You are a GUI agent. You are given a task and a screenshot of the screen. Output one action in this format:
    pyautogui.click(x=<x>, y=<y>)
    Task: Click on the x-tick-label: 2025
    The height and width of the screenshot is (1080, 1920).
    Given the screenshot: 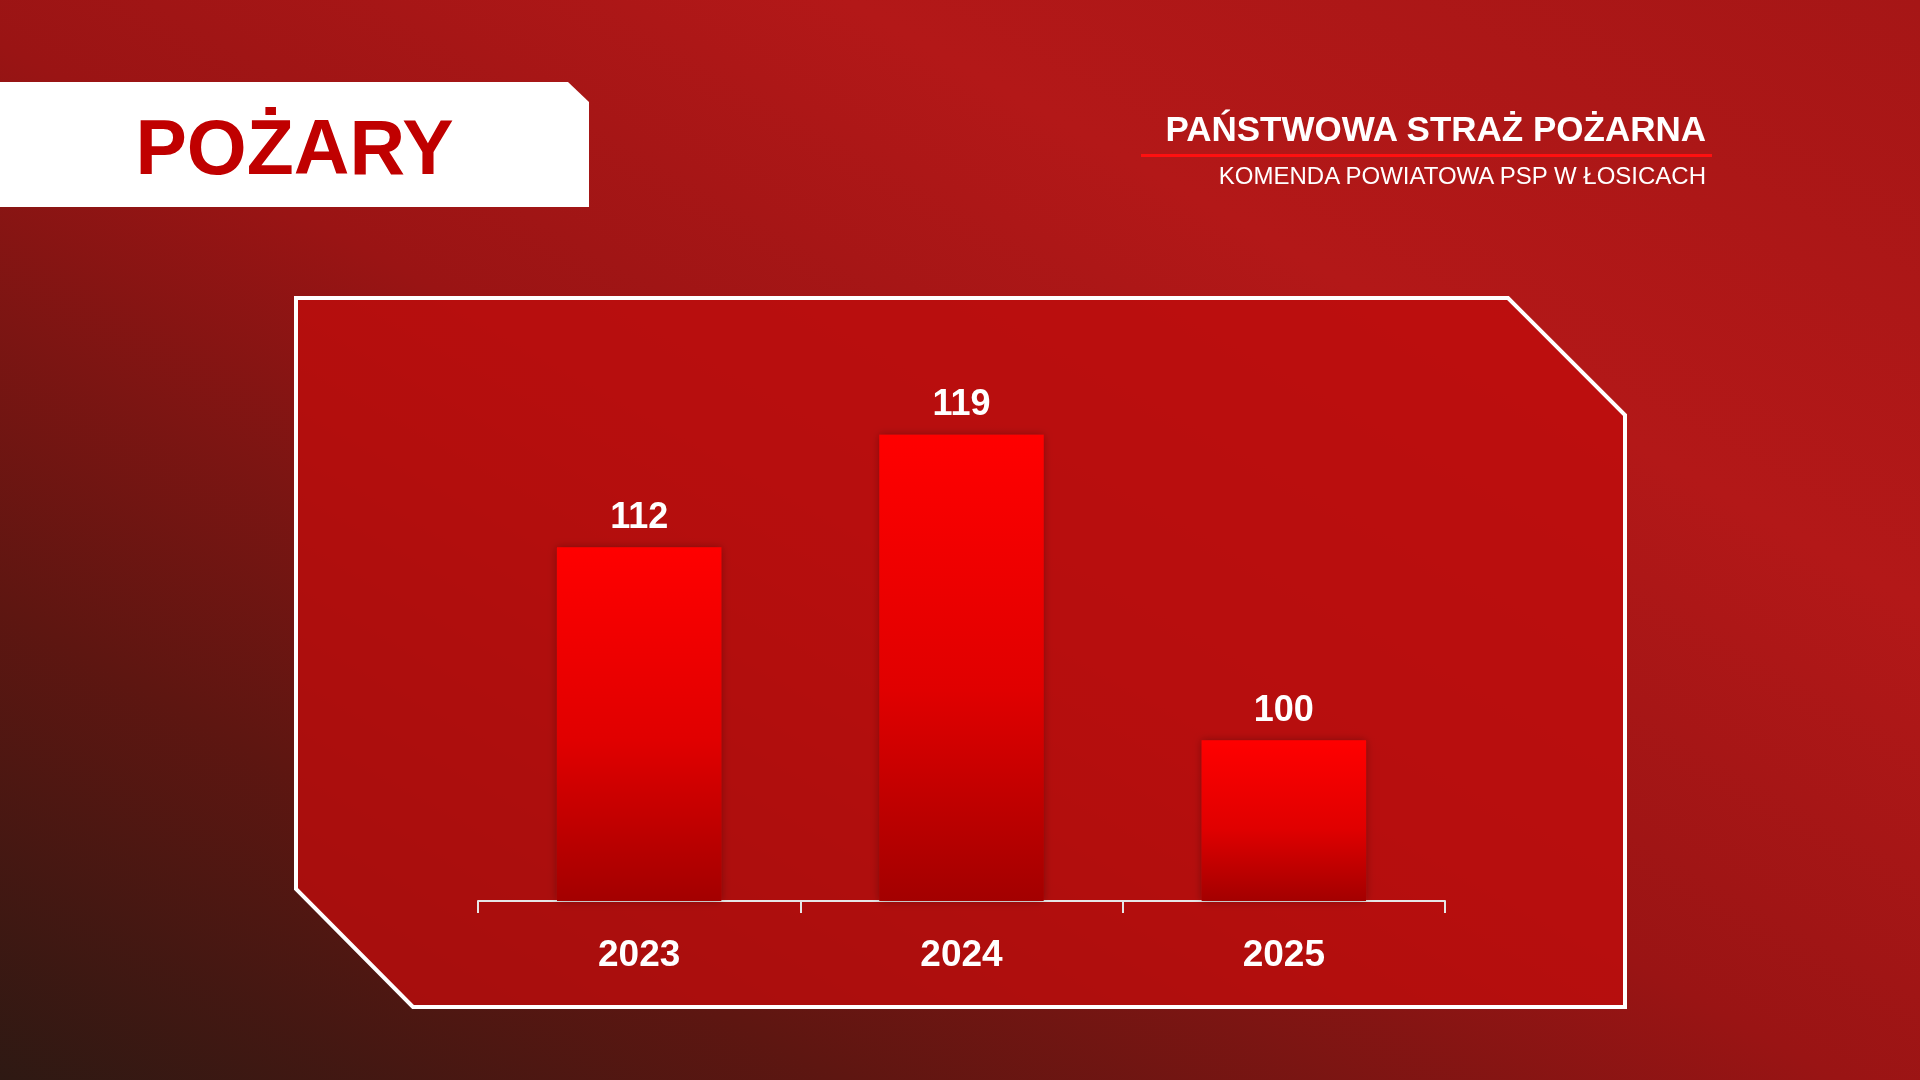 What is the action you would take?
    pyautogui.click(x=1283, y=953)
    